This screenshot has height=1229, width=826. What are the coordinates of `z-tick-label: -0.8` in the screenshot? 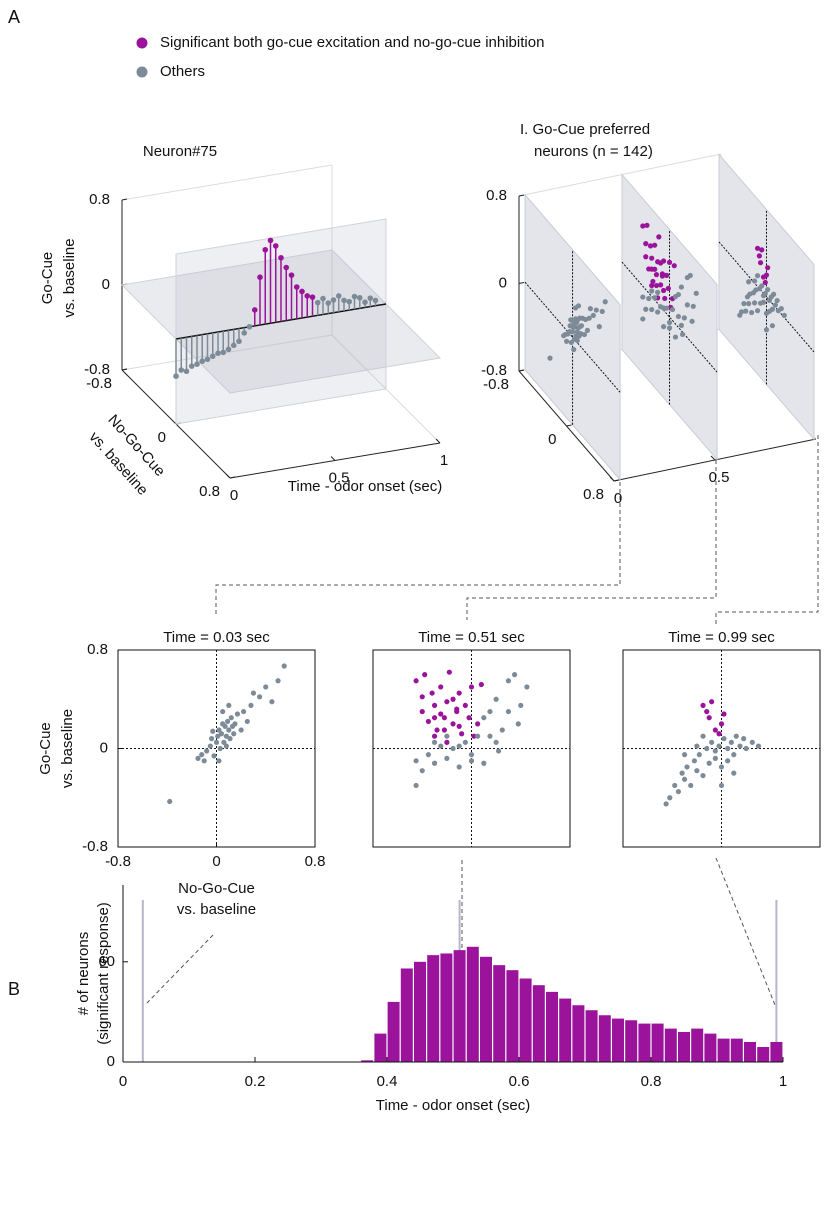 It's located at (494, 370).